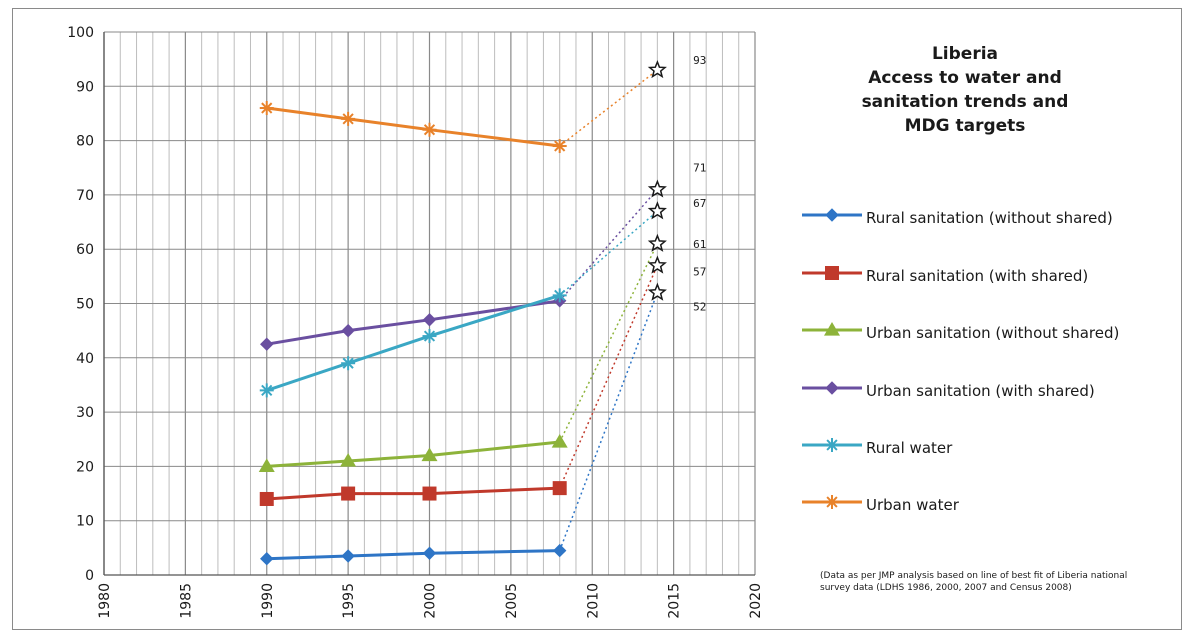  What do you see at coordinates (965, 126) in the screenshot?
I see `chart-title-line: MDG targets` at bounding box center [965, 126].